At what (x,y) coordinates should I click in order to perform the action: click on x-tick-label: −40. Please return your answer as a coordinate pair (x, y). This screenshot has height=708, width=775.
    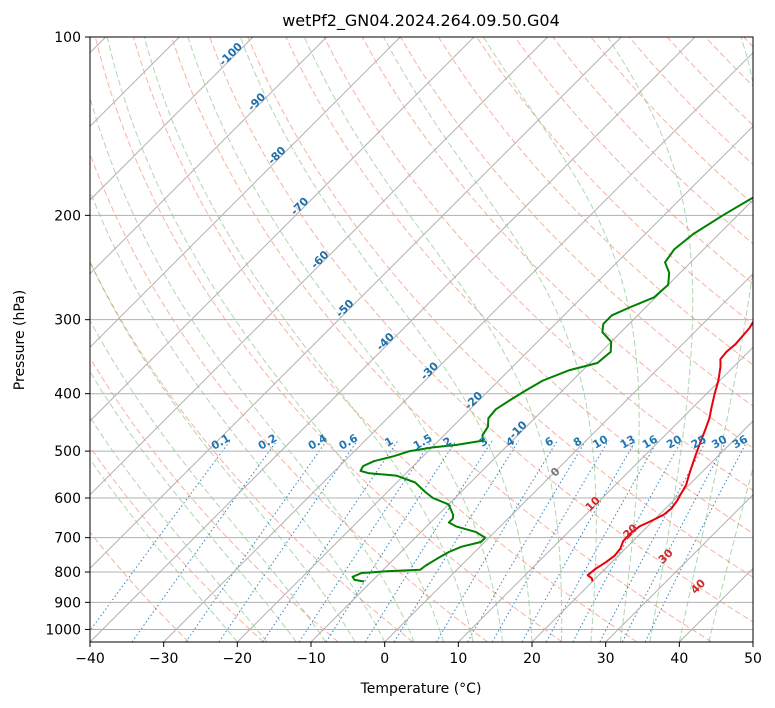
    Looking at the image, I should click on (90, 659).